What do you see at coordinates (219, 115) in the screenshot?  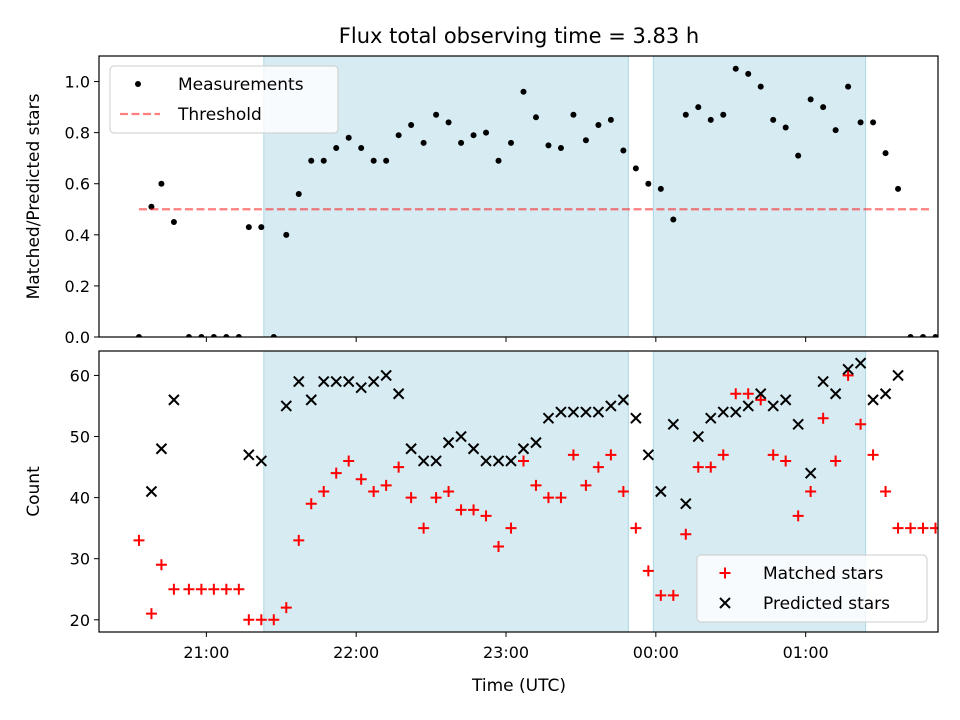 I see `legend-label: Threshold` at bounding box center [219, 115].